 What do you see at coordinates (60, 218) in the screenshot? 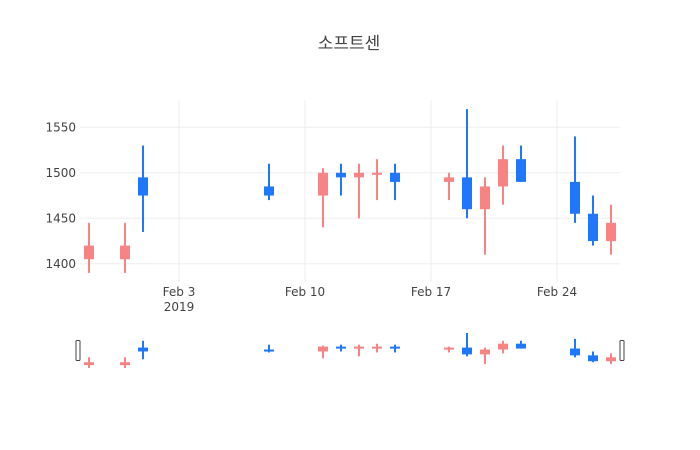
I see `y-tick-label: 1450` at bounding box center [60, 218].